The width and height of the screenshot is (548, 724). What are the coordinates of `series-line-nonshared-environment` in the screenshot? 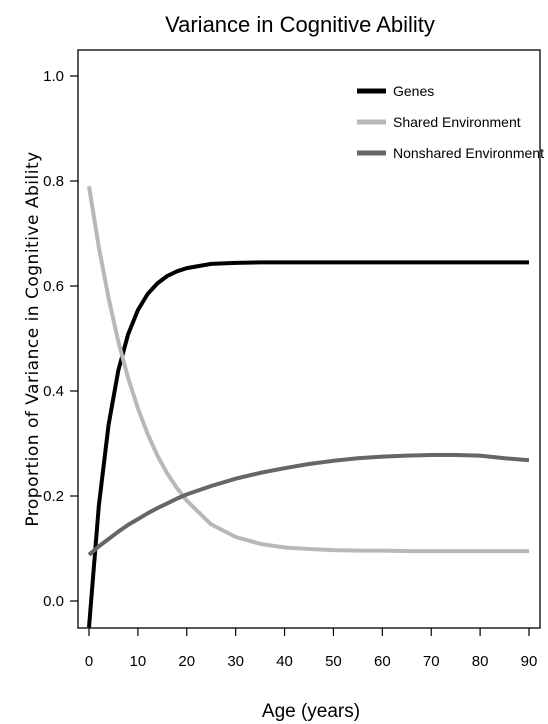 It's located at (308, 505).